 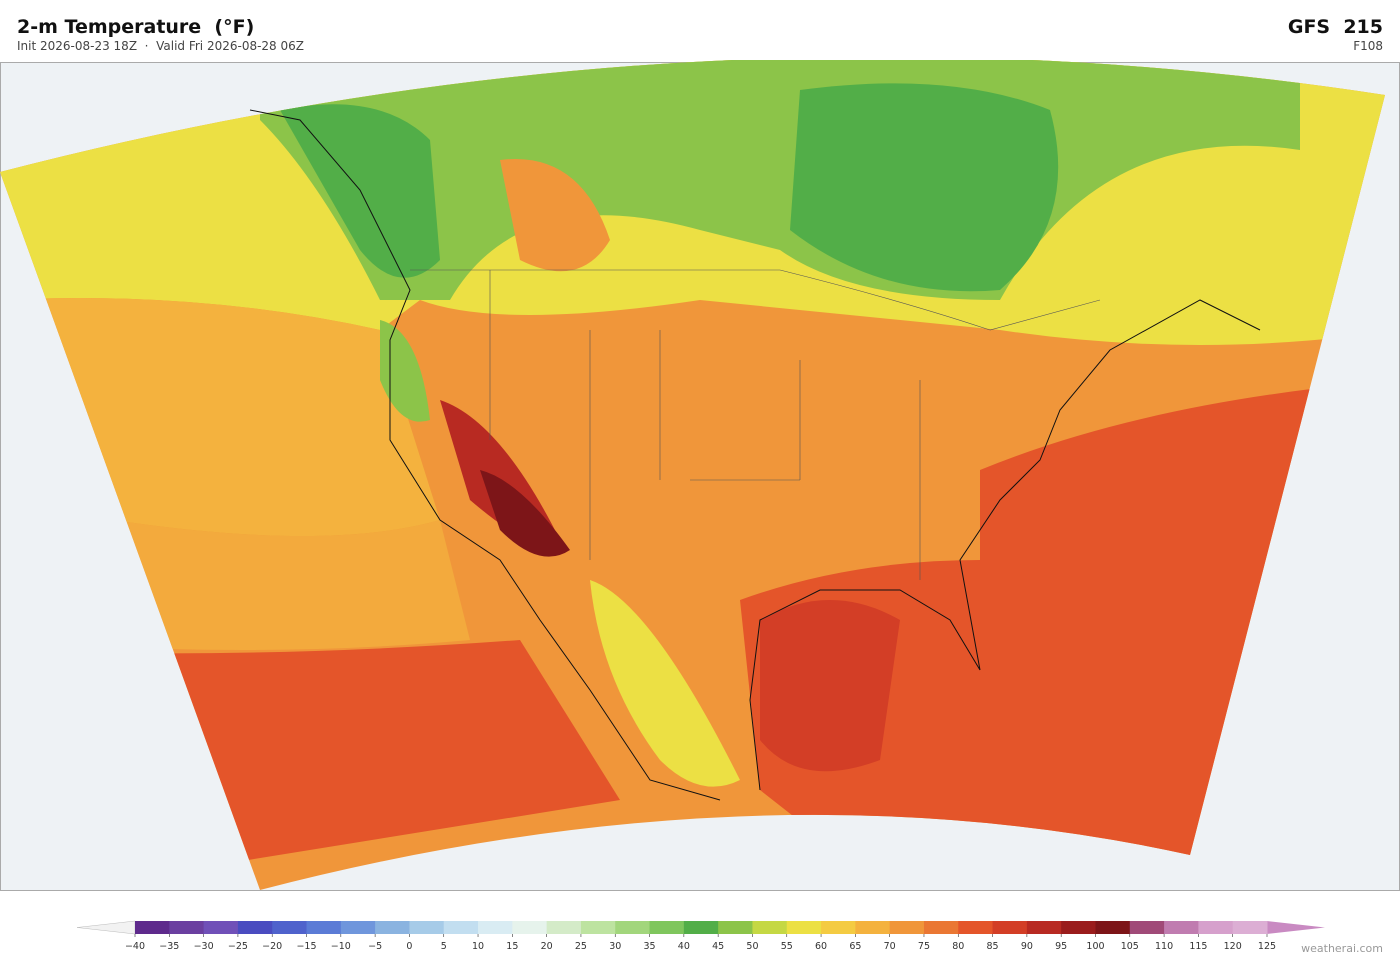 What do you see at coordinates (1198, 946) in the screenshot?
I see `colorbar-tick-label: 115` at bounding box center [1198, 946].